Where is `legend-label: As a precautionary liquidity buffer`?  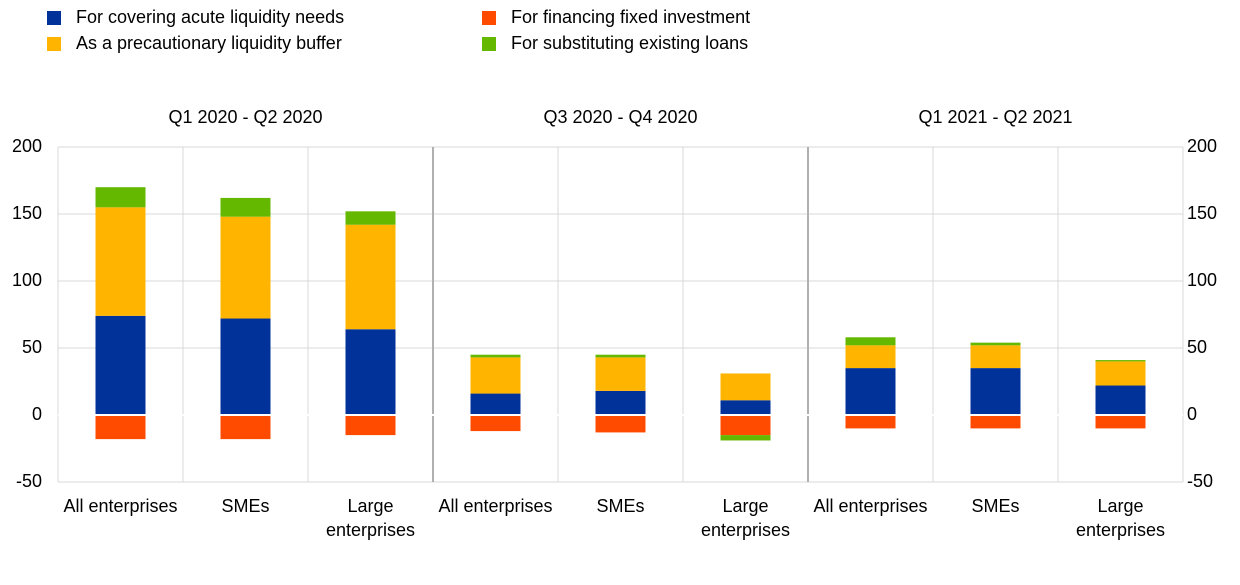 legend-label: As a precautionary liquidity buffer is located at coordinates (209, 43).